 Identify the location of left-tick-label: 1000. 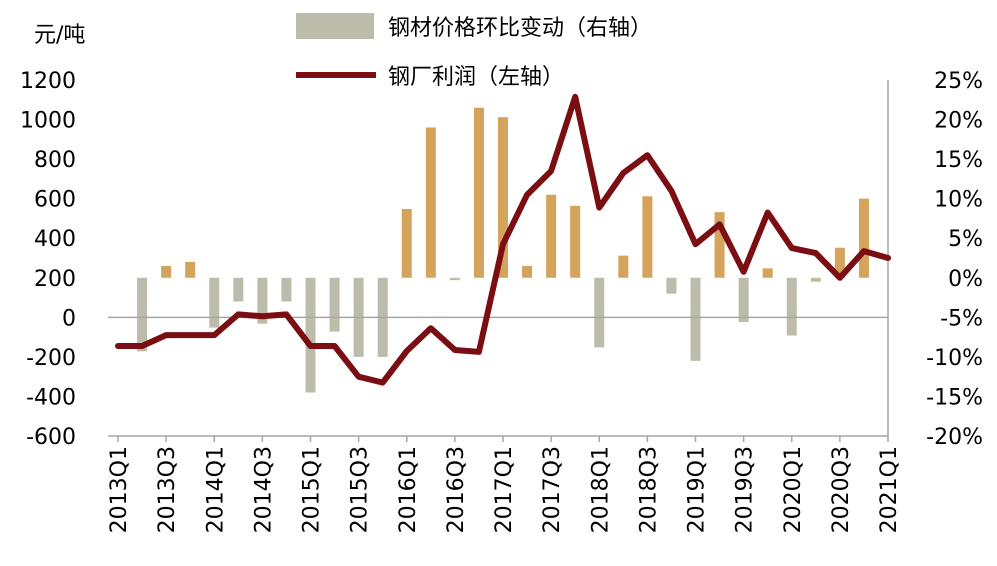
(48, 121).